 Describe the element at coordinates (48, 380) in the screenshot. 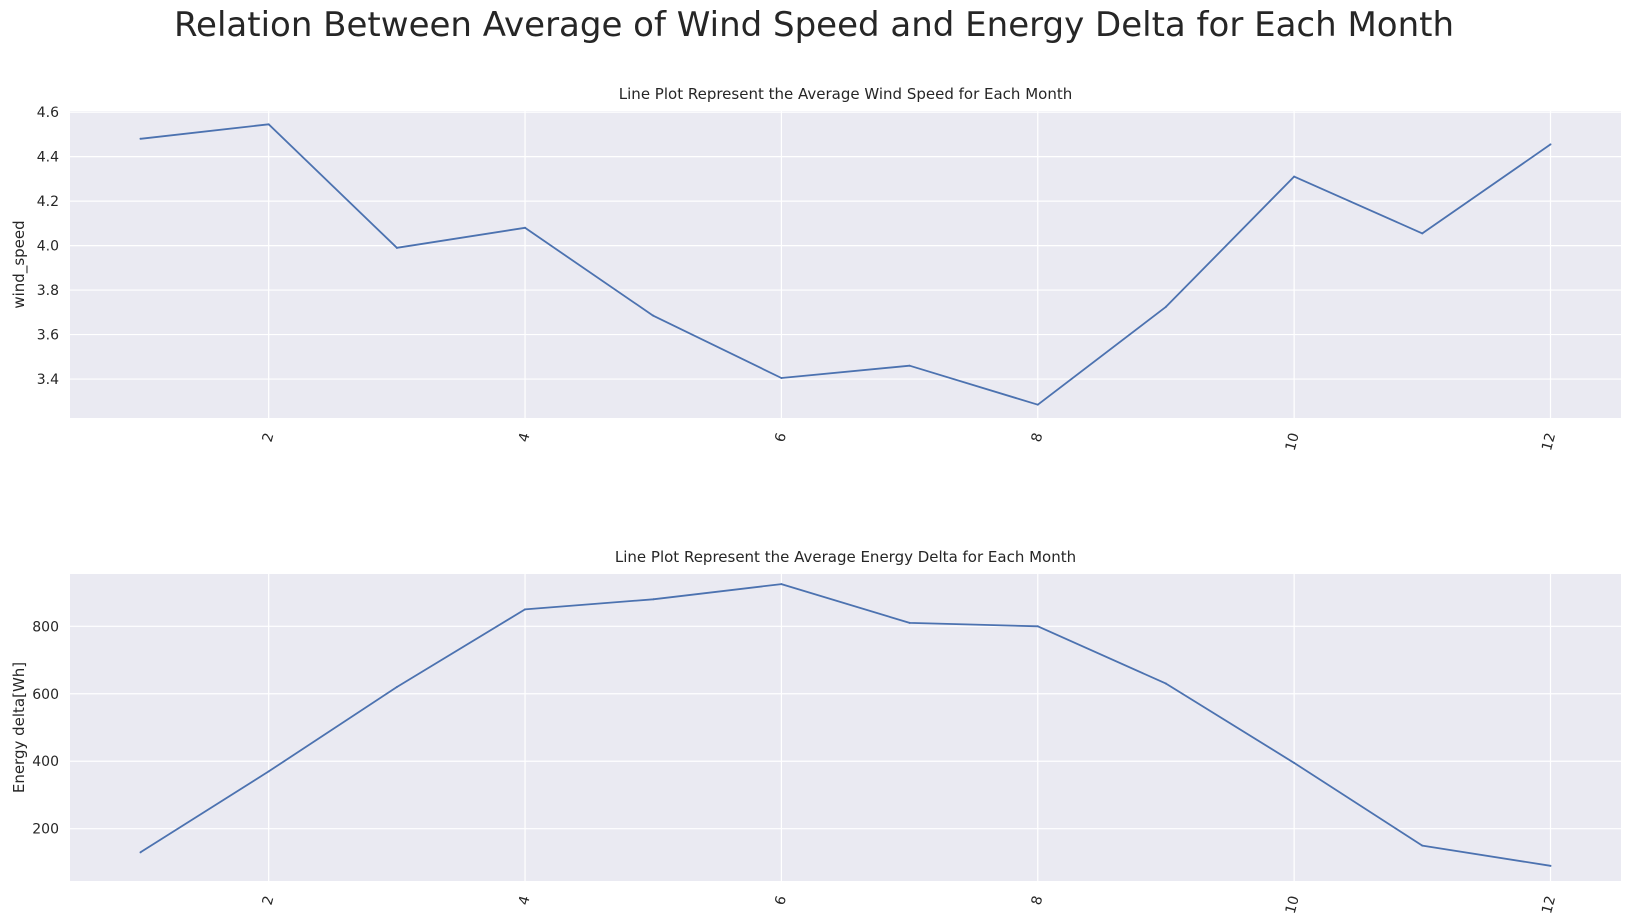

I see `y-tick-label: 3.4` at that location.